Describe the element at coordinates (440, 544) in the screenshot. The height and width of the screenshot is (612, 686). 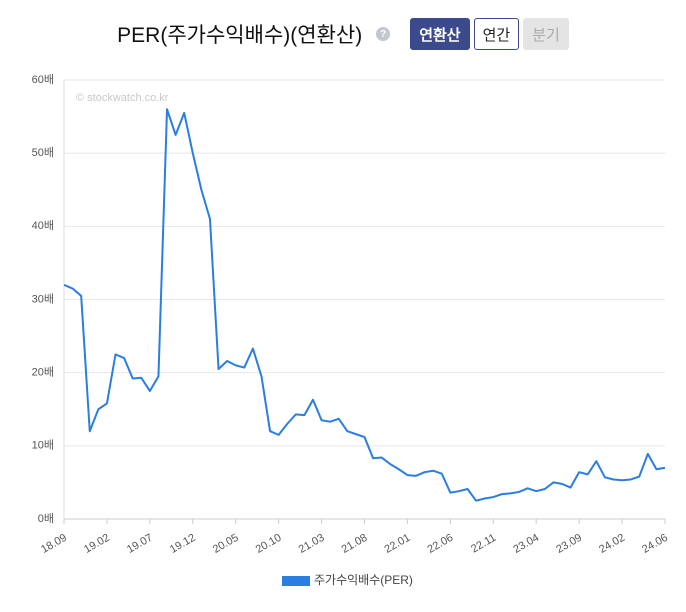
I see `x-tick-label: 22.06` at that location.